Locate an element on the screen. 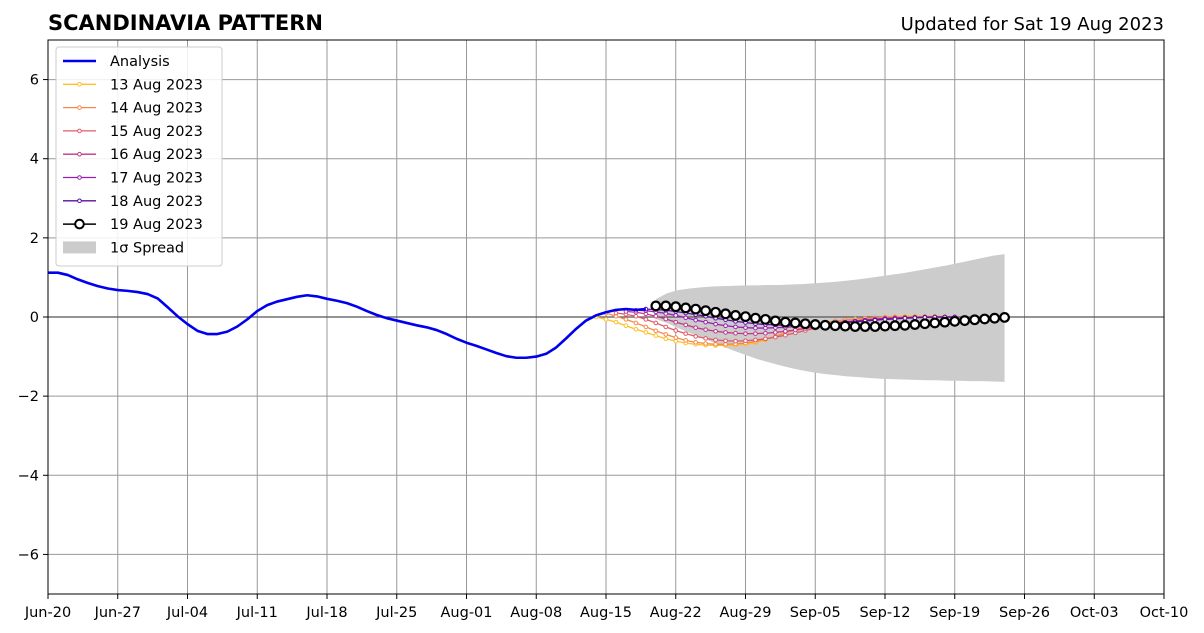 Image resolution: width=1204 pixels, height=633 pixels. legend-entry: 18 Aug 2023 is located at coordinates (133, 202).